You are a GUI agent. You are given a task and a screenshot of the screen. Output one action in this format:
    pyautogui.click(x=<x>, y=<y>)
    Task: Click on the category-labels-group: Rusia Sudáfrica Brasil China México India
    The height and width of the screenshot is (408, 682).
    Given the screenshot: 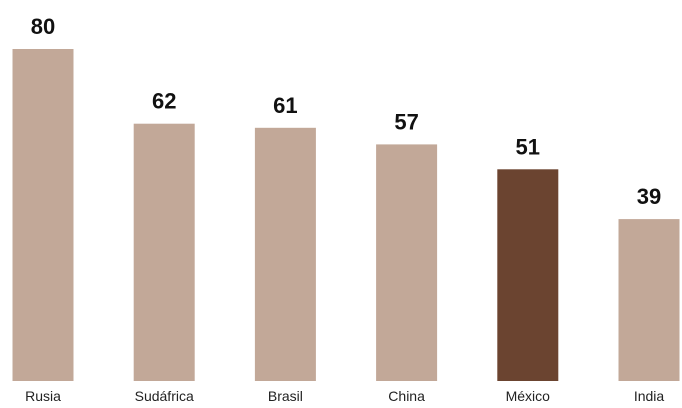 What is the action you would take?
    pyautogui.click(x=344, y=396)
    